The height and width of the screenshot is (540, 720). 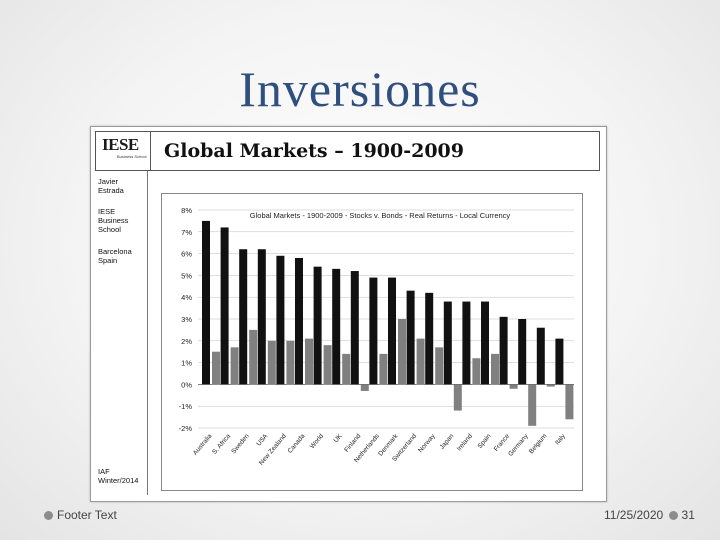 What do you see at coordinates (186, 232) in the screenshot?
I see `y-tick-label: 7%` at bounding box center [186, 232].